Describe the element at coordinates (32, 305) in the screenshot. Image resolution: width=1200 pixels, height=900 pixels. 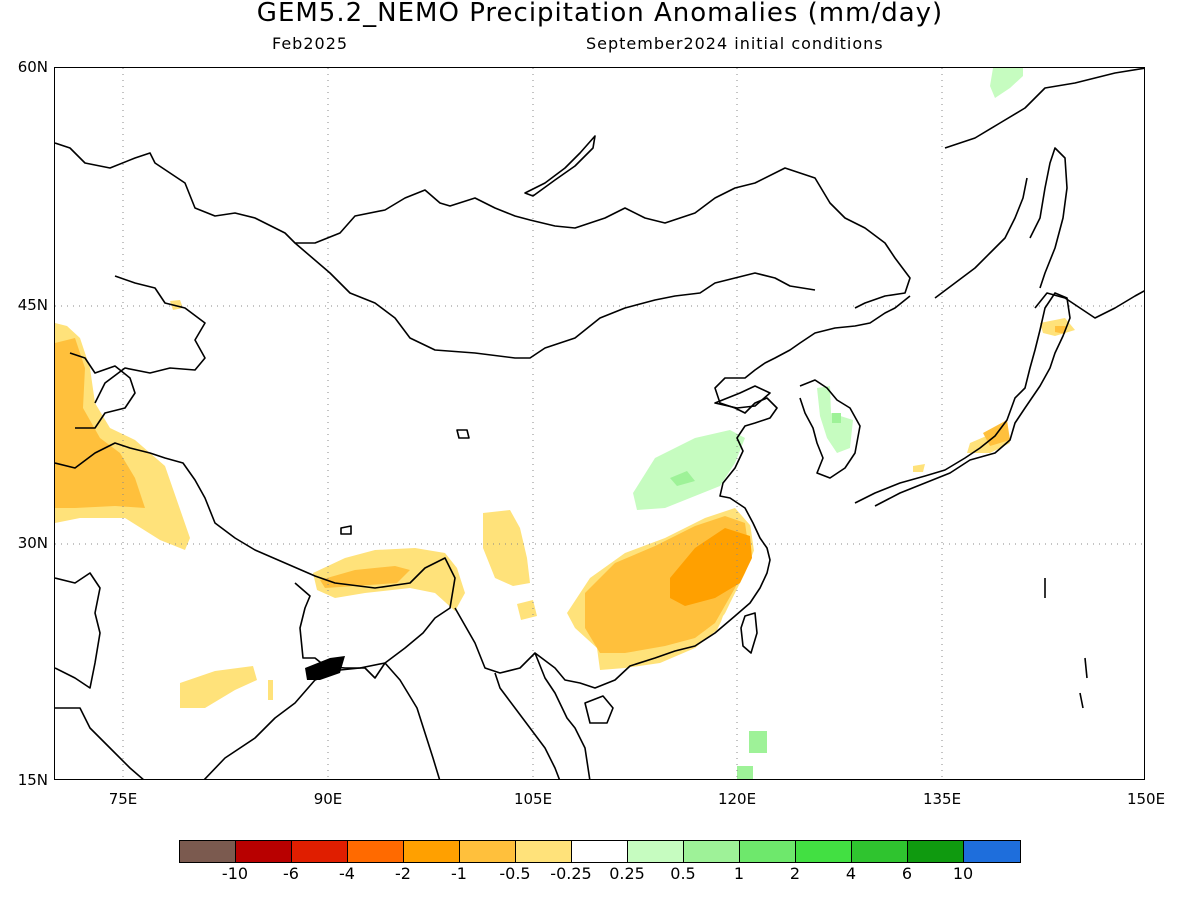
I see `lat-label-45n: 45N` at that location.